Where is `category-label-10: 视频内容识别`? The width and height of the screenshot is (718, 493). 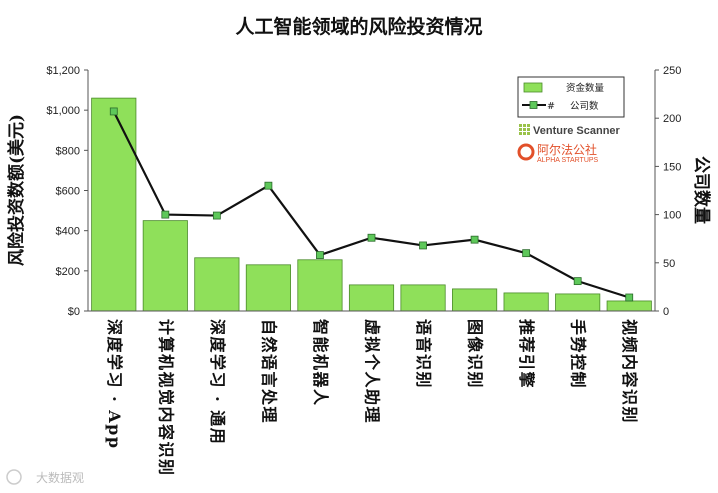
category-label-10: 视频内容识别 is located at coordinates (629, 371).